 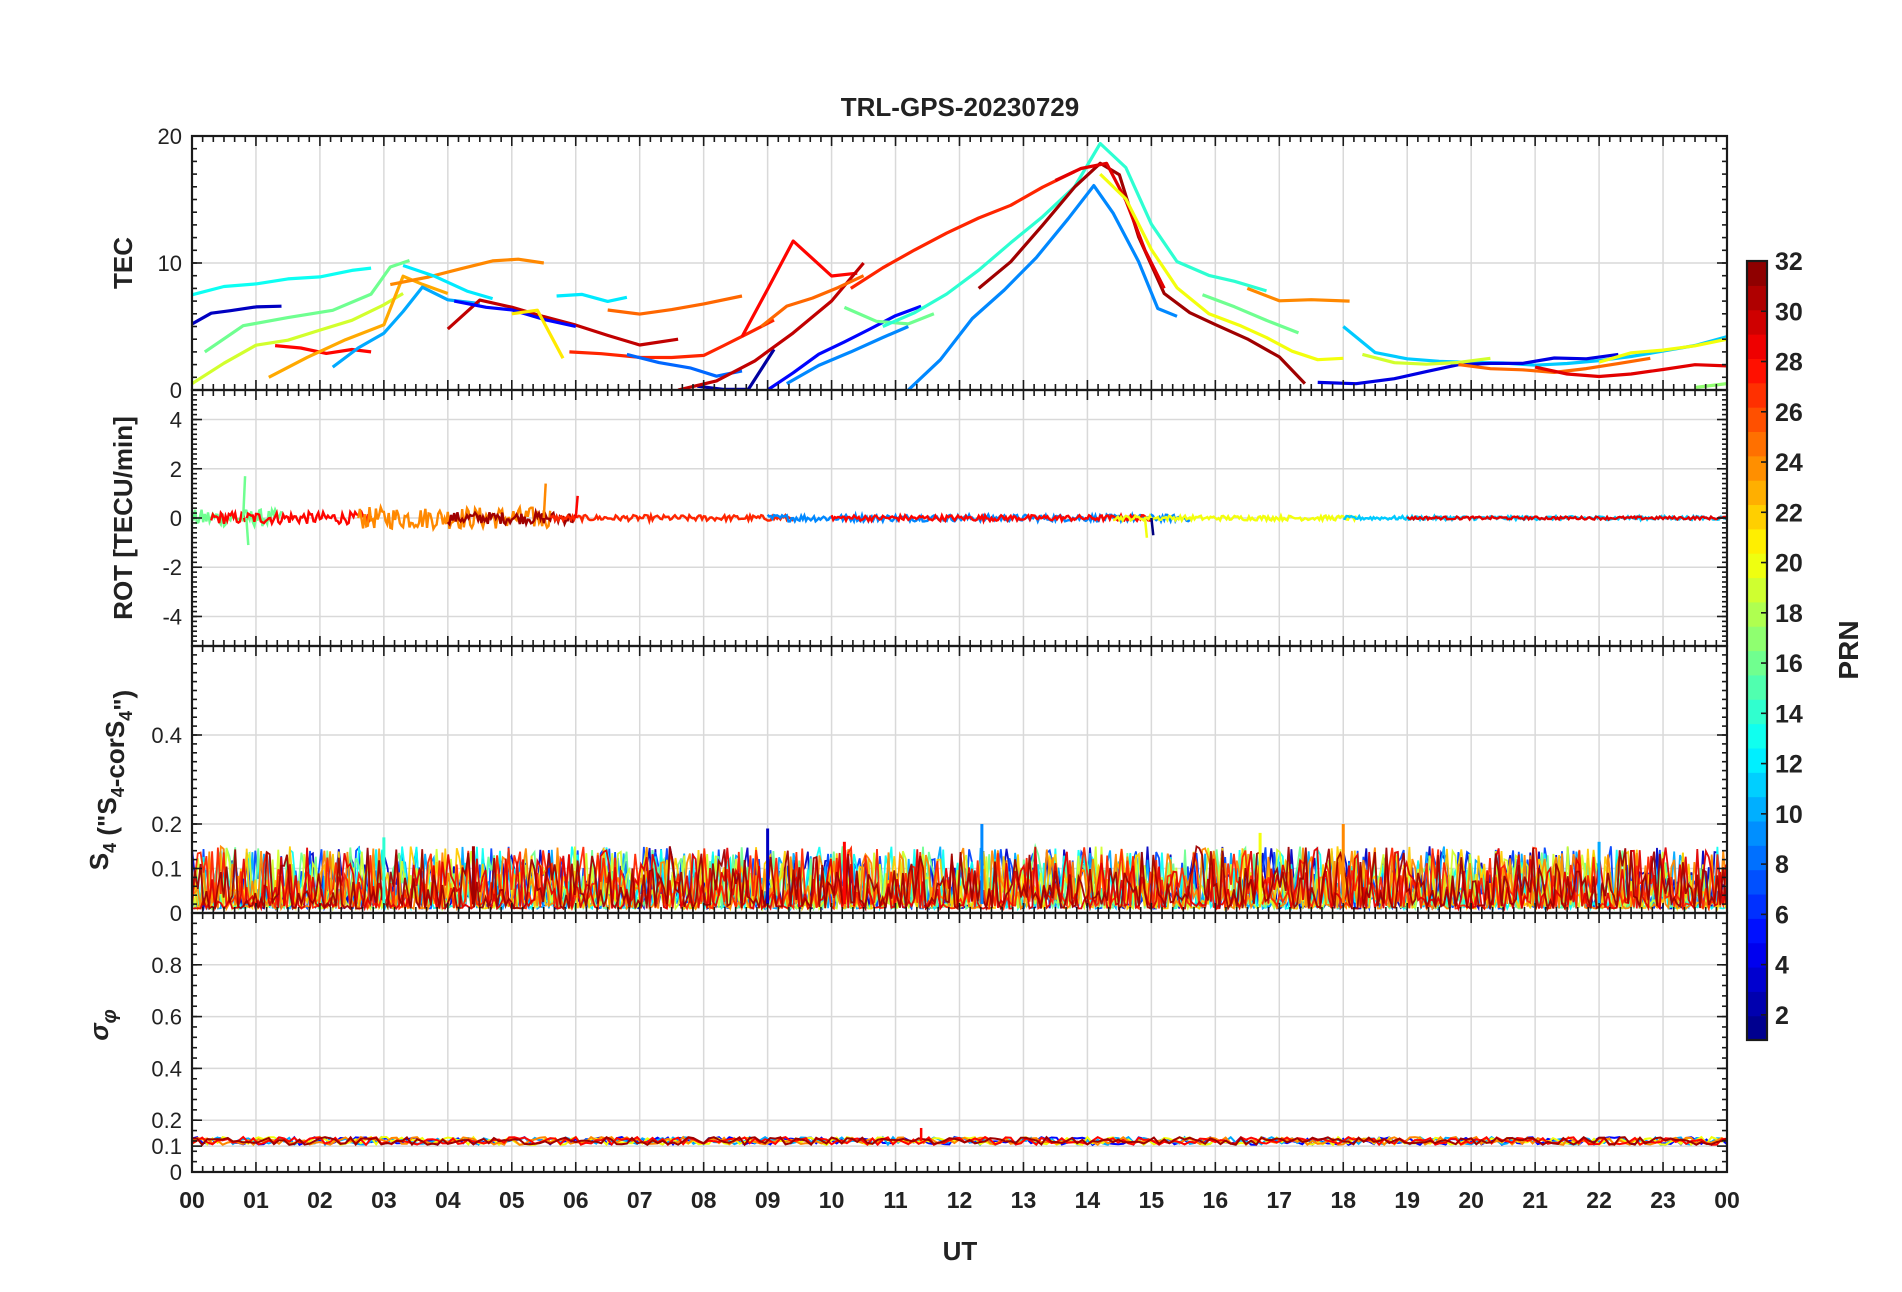 I want to click on x-tick-label: 08, so click(x=704, y=1200).